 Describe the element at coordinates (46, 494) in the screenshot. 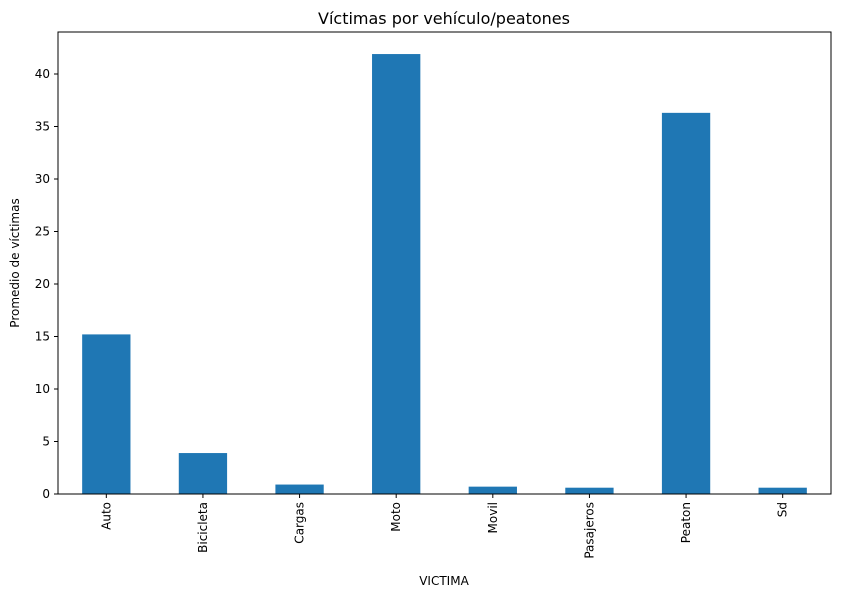

I see `y-tick-label-0: 0` at that location.